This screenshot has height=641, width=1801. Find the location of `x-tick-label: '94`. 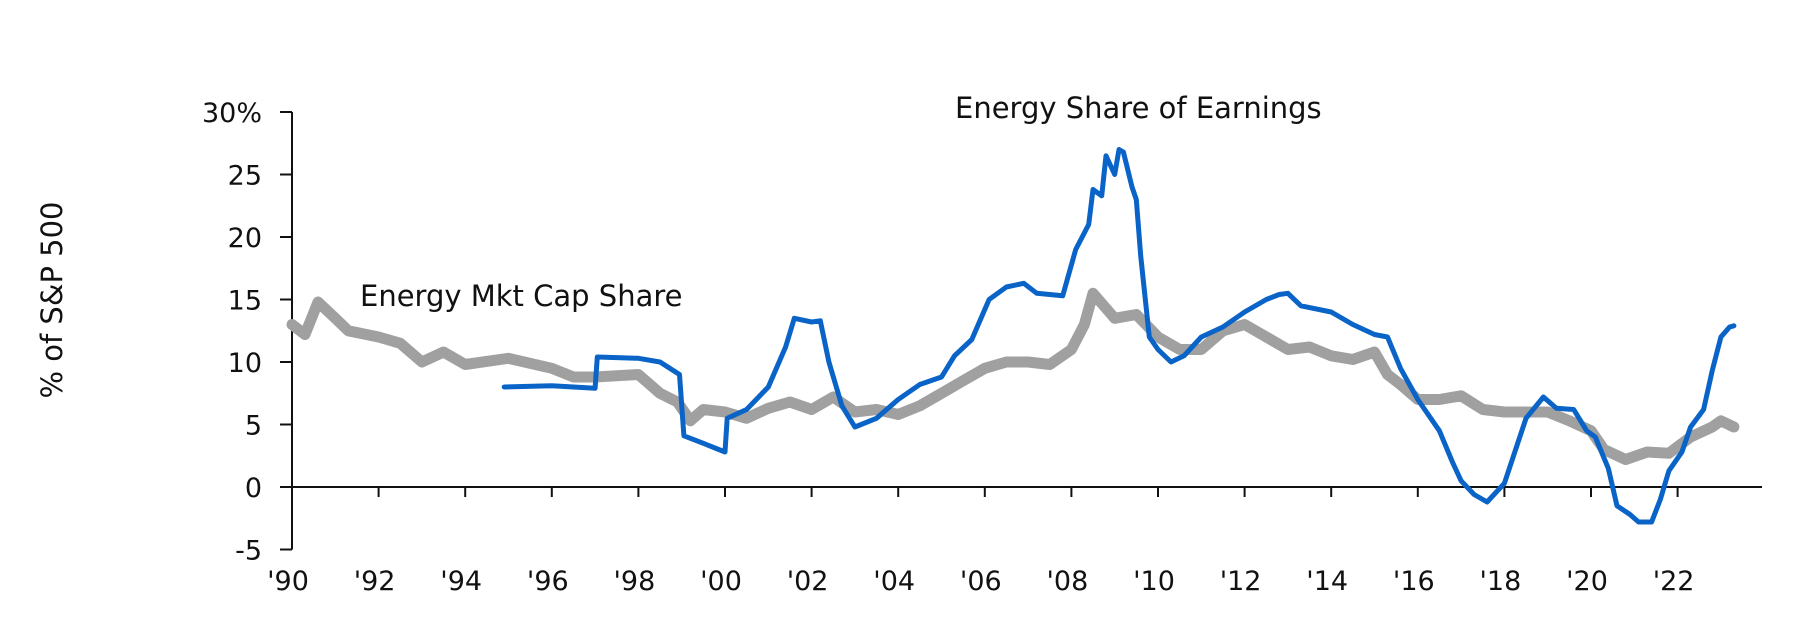

x-tick-label: '94 is located at coordinates (461, 581).